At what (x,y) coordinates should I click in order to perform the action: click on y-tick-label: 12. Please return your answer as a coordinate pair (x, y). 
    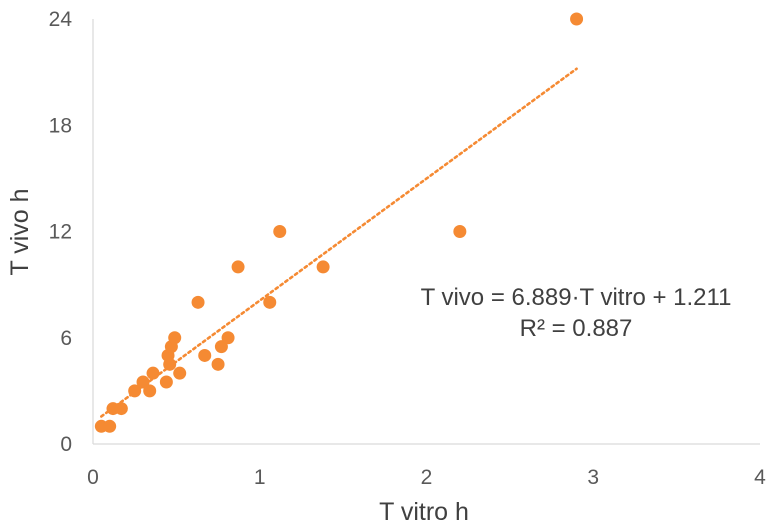
    Looking at the image, I should click on (60, 232).